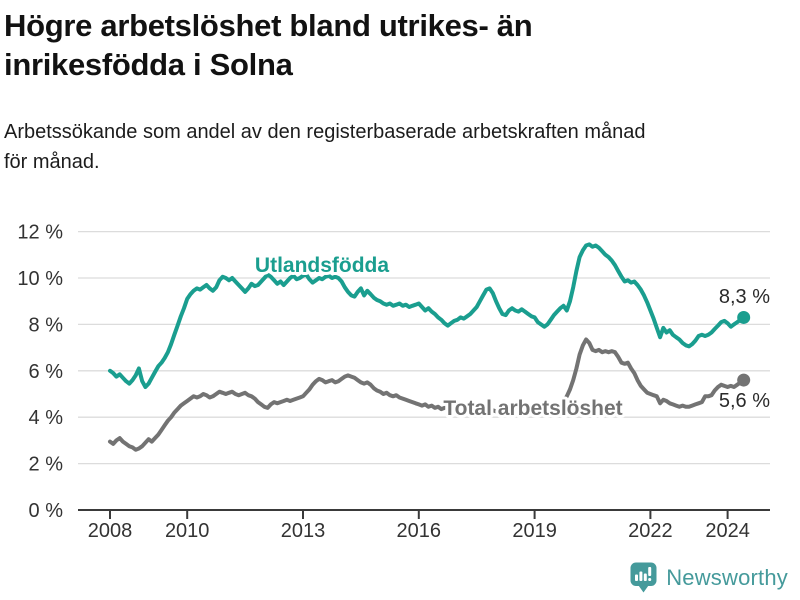 This screenshot has height=600, width=800. Describe the element at coordinates (744, 297) in the screenshot. I see `end-value-label-utlandsfodda: 8,3 %` at that location.